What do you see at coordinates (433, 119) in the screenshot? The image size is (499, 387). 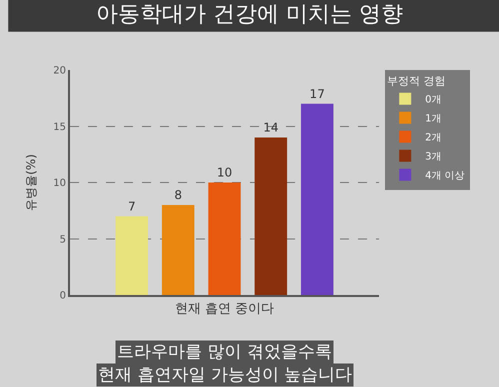 I see `legend-label: 1개` at bounding box center [433, 119].